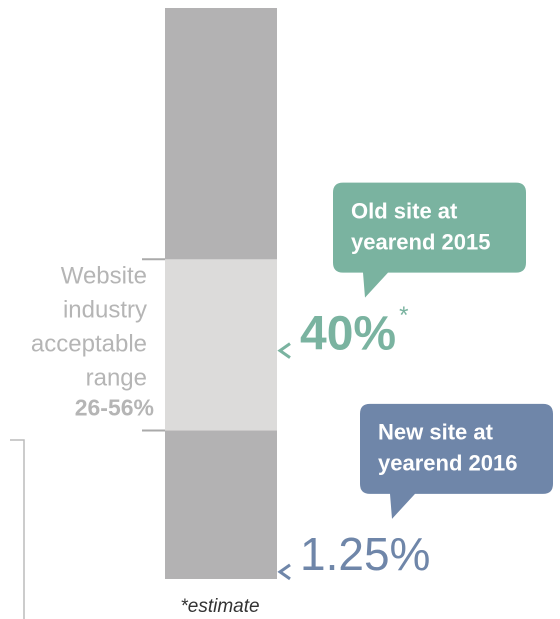 Image resolution: width=560 pixels, height=619 pixels. Describe the element at coordinates (420, 241) in the screenshot. I see `callout-text: yearend 2015` at that location.